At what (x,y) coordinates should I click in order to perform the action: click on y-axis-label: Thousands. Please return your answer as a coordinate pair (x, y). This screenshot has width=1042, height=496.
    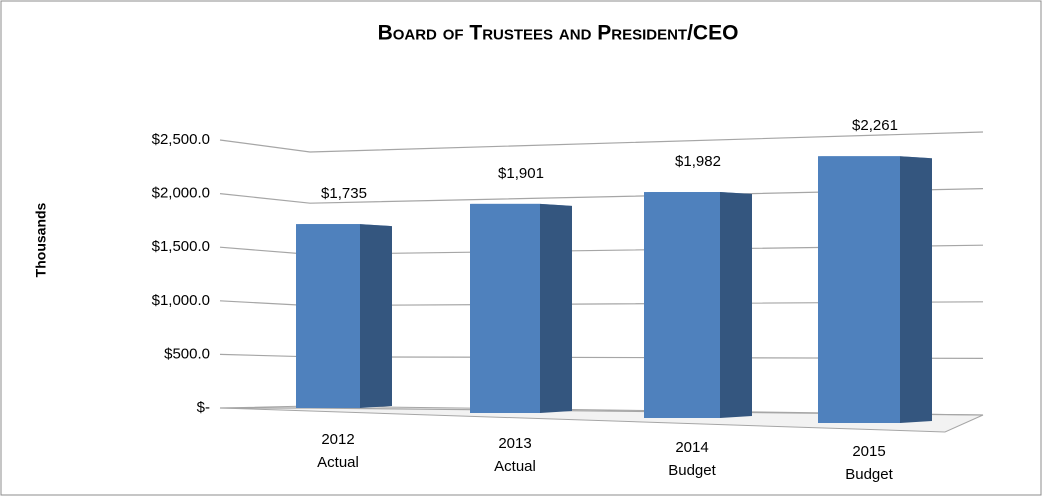
    Looking at the image, I should click on (41, 239).